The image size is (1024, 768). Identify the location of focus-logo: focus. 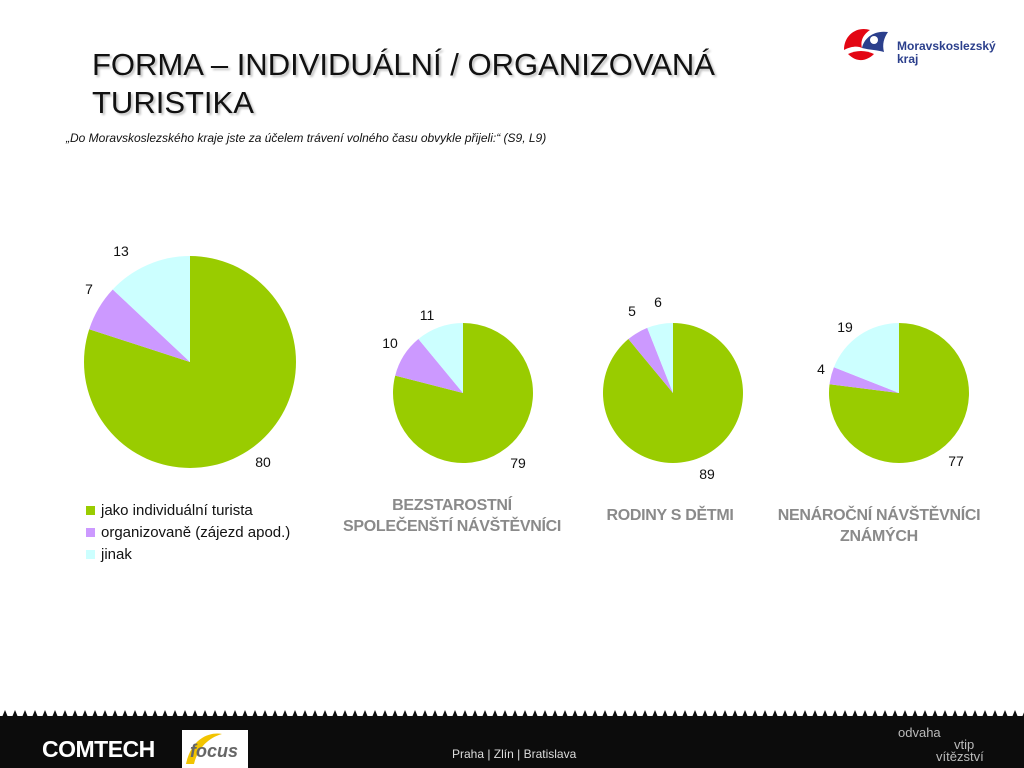
(215, 749).